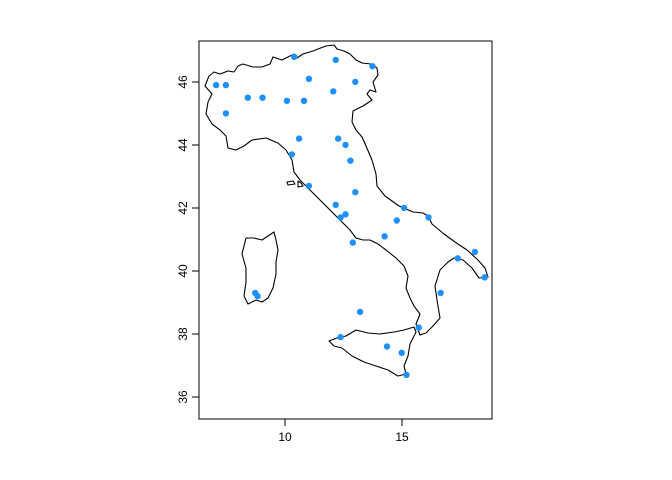 Image resolution: width=672 pixels, height=480 pixels. What do you see at coordinates (183, 82) in the screenshot?
I see `y-tick-label-46: 46` at bounding box center [183, 82].